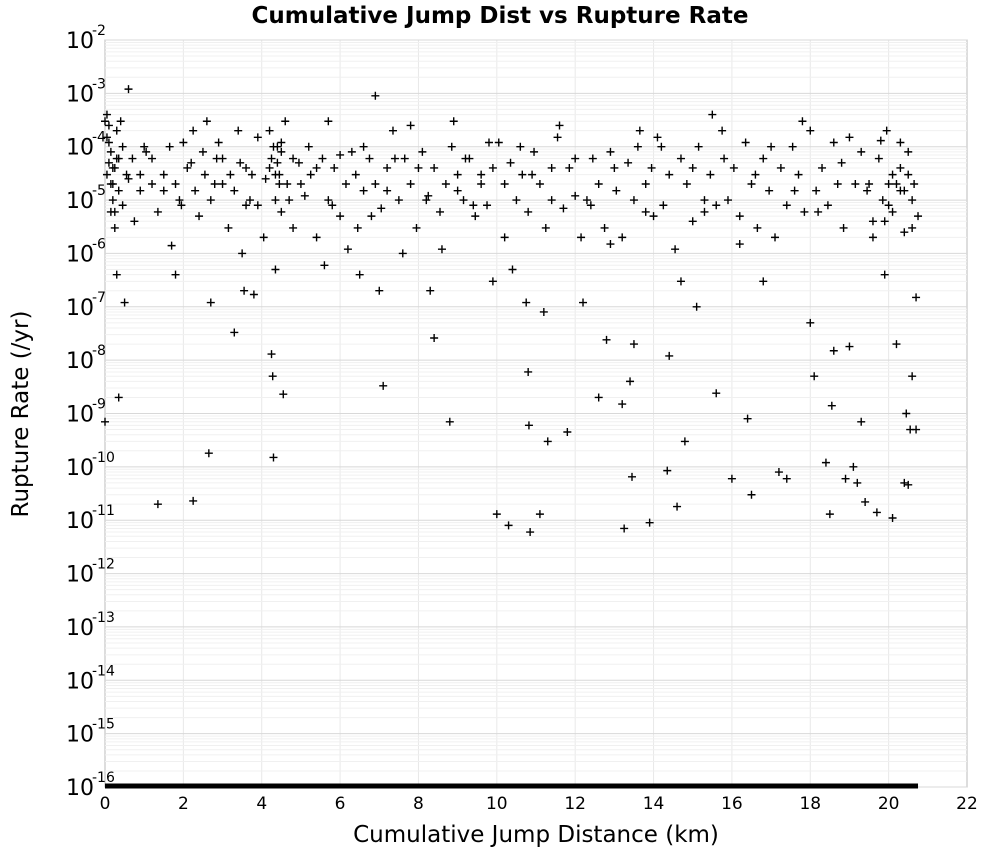  Describe the element at coordinates (99, 191) in the screenshot. I see `y-tick-exponent: -5` at that location.